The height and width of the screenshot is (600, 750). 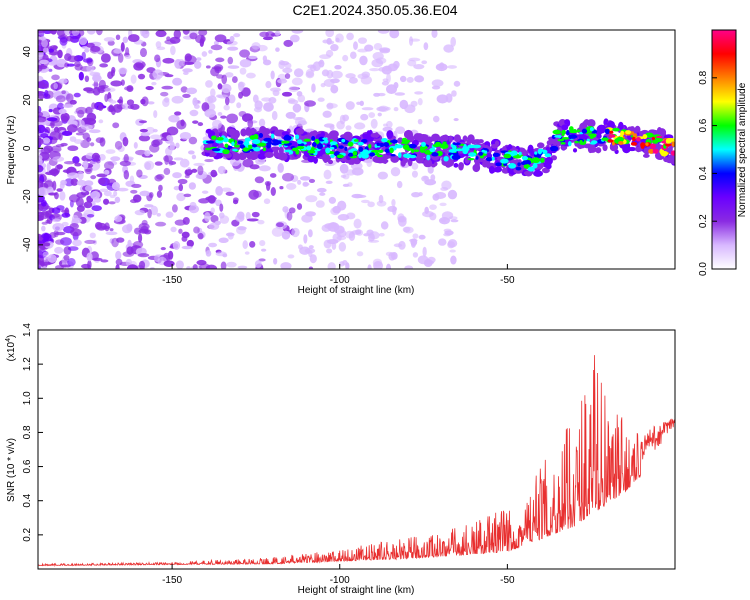 I want to click on y-tick-label: 0, so click(x=27, y=148).